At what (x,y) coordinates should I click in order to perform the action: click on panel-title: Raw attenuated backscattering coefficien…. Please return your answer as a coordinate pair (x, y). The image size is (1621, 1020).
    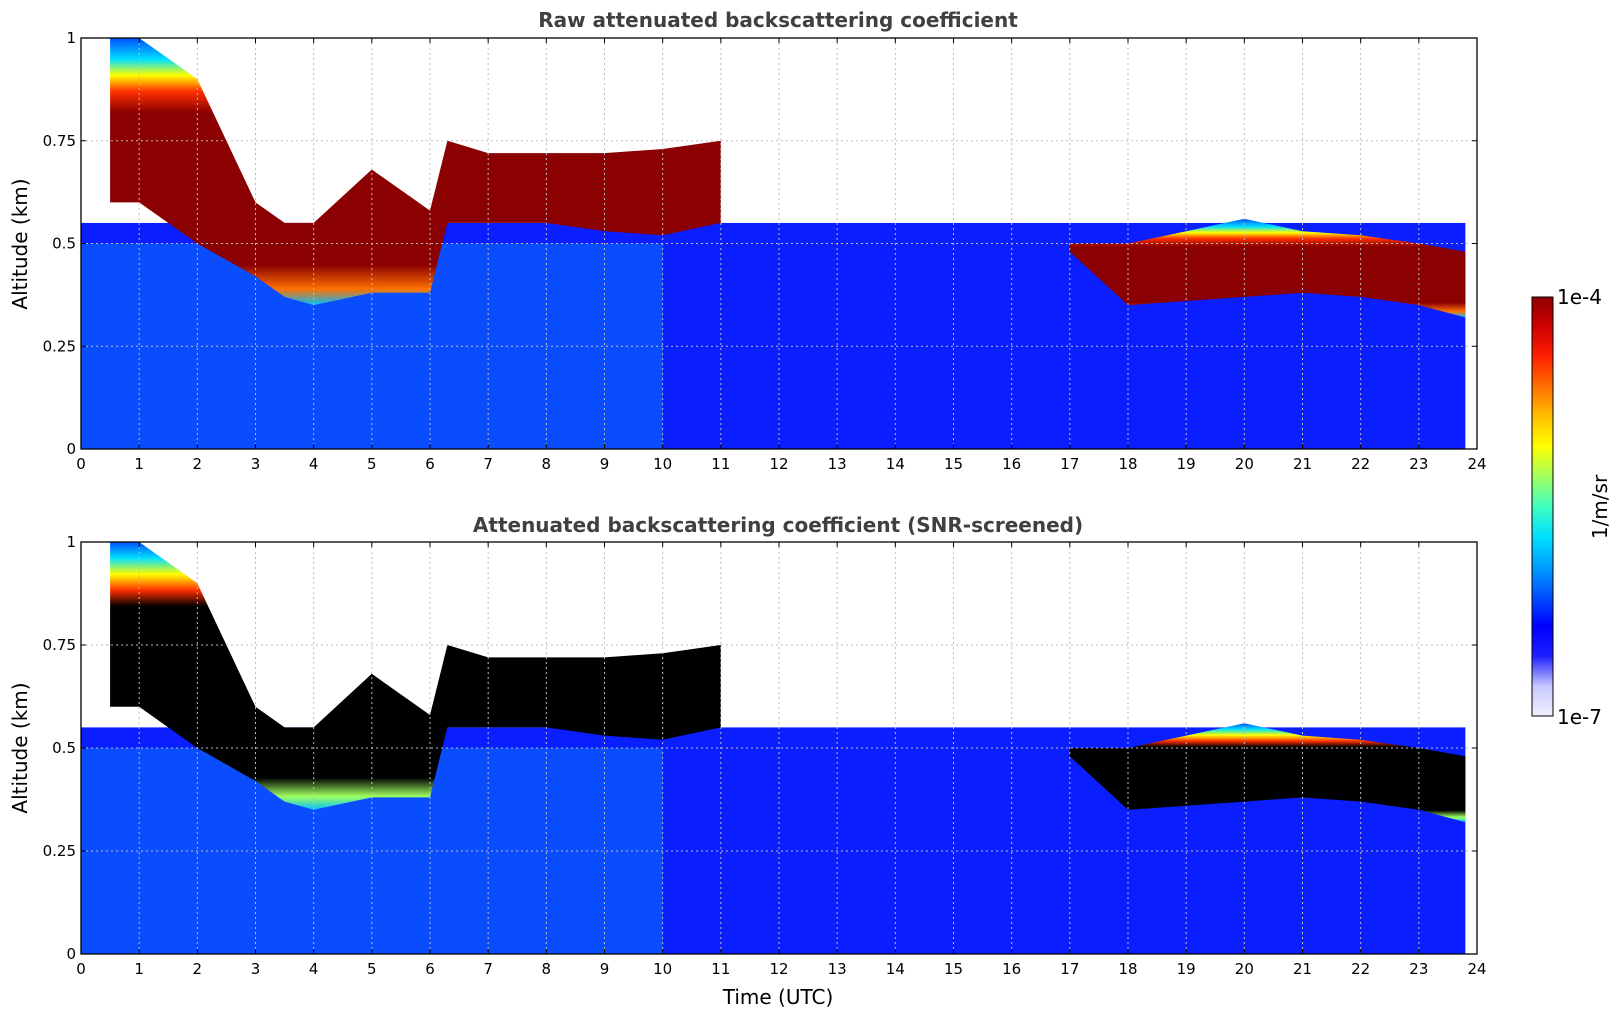
    Looking at the image, I should click on (778, 20).